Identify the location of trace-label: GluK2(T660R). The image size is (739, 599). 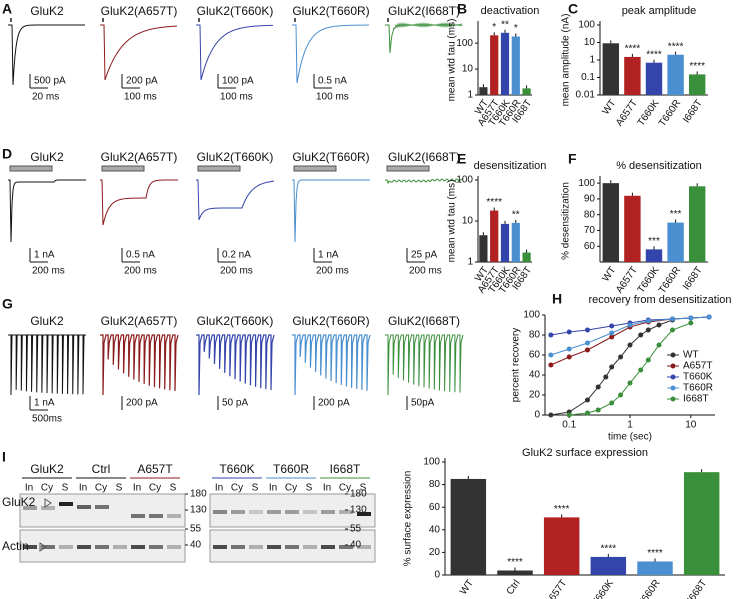
(330, 321).